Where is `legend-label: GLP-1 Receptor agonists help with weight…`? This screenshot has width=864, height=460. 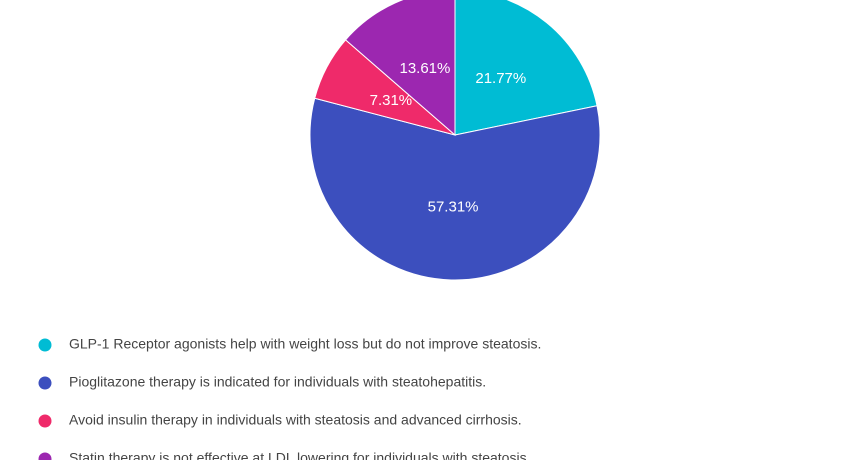
legend-label: GLP-1 Receptor agonists help with weight… is located at coordinates (305, 344).